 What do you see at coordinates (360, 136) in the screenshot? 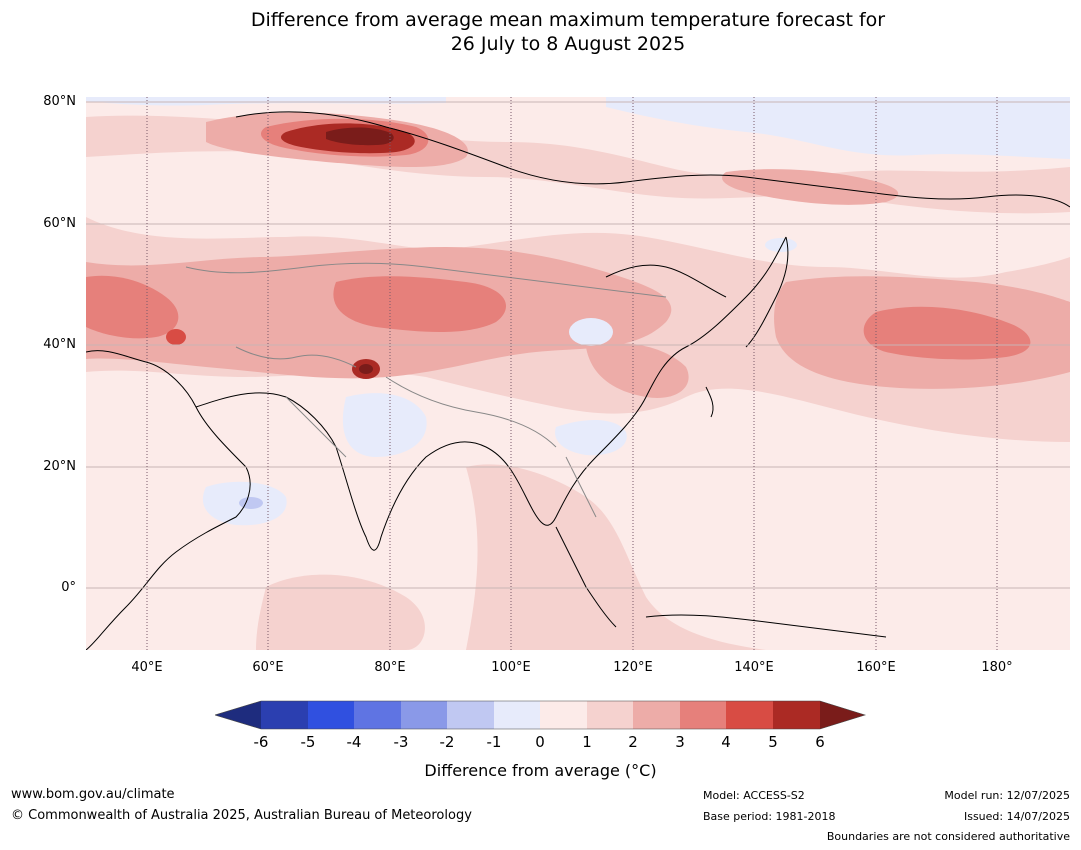
I see `anomaly-6-plus-arctic-core` at bounding box center [360, 136].